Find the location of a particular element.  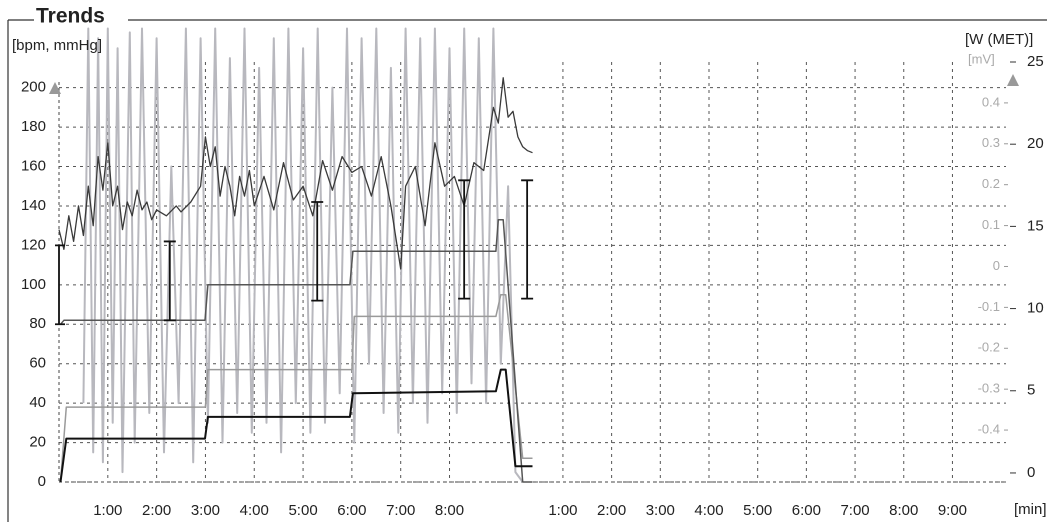

x-tick-label: 3:00 is located at coordinates (205, 510).